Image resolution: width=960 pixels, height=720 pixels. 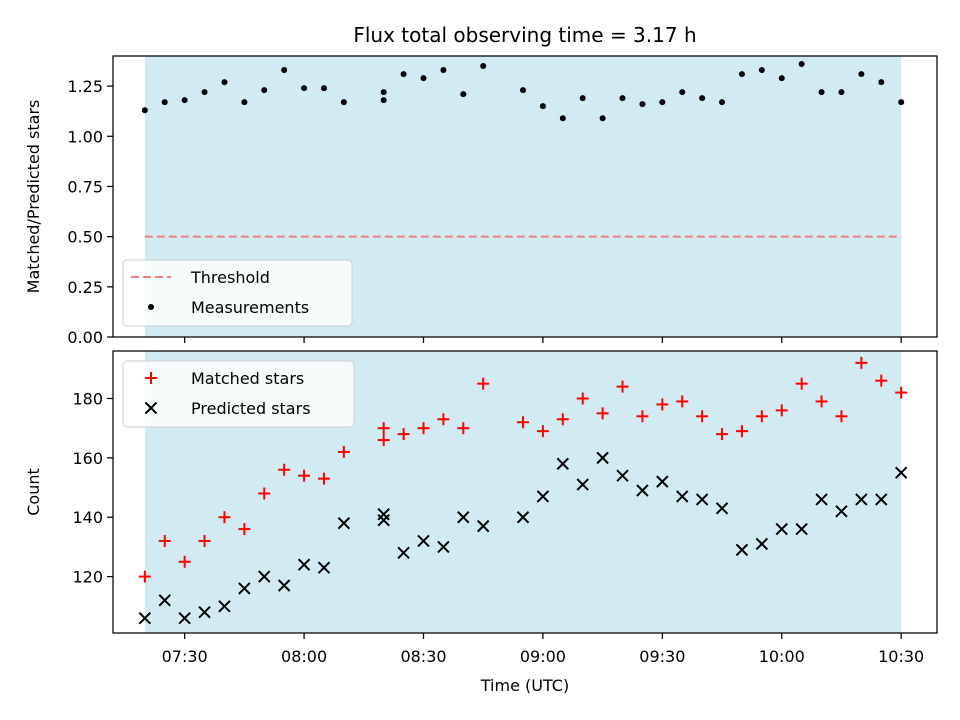 I want to click on y-tick-label: 0.25, so click(x=85, y=287).